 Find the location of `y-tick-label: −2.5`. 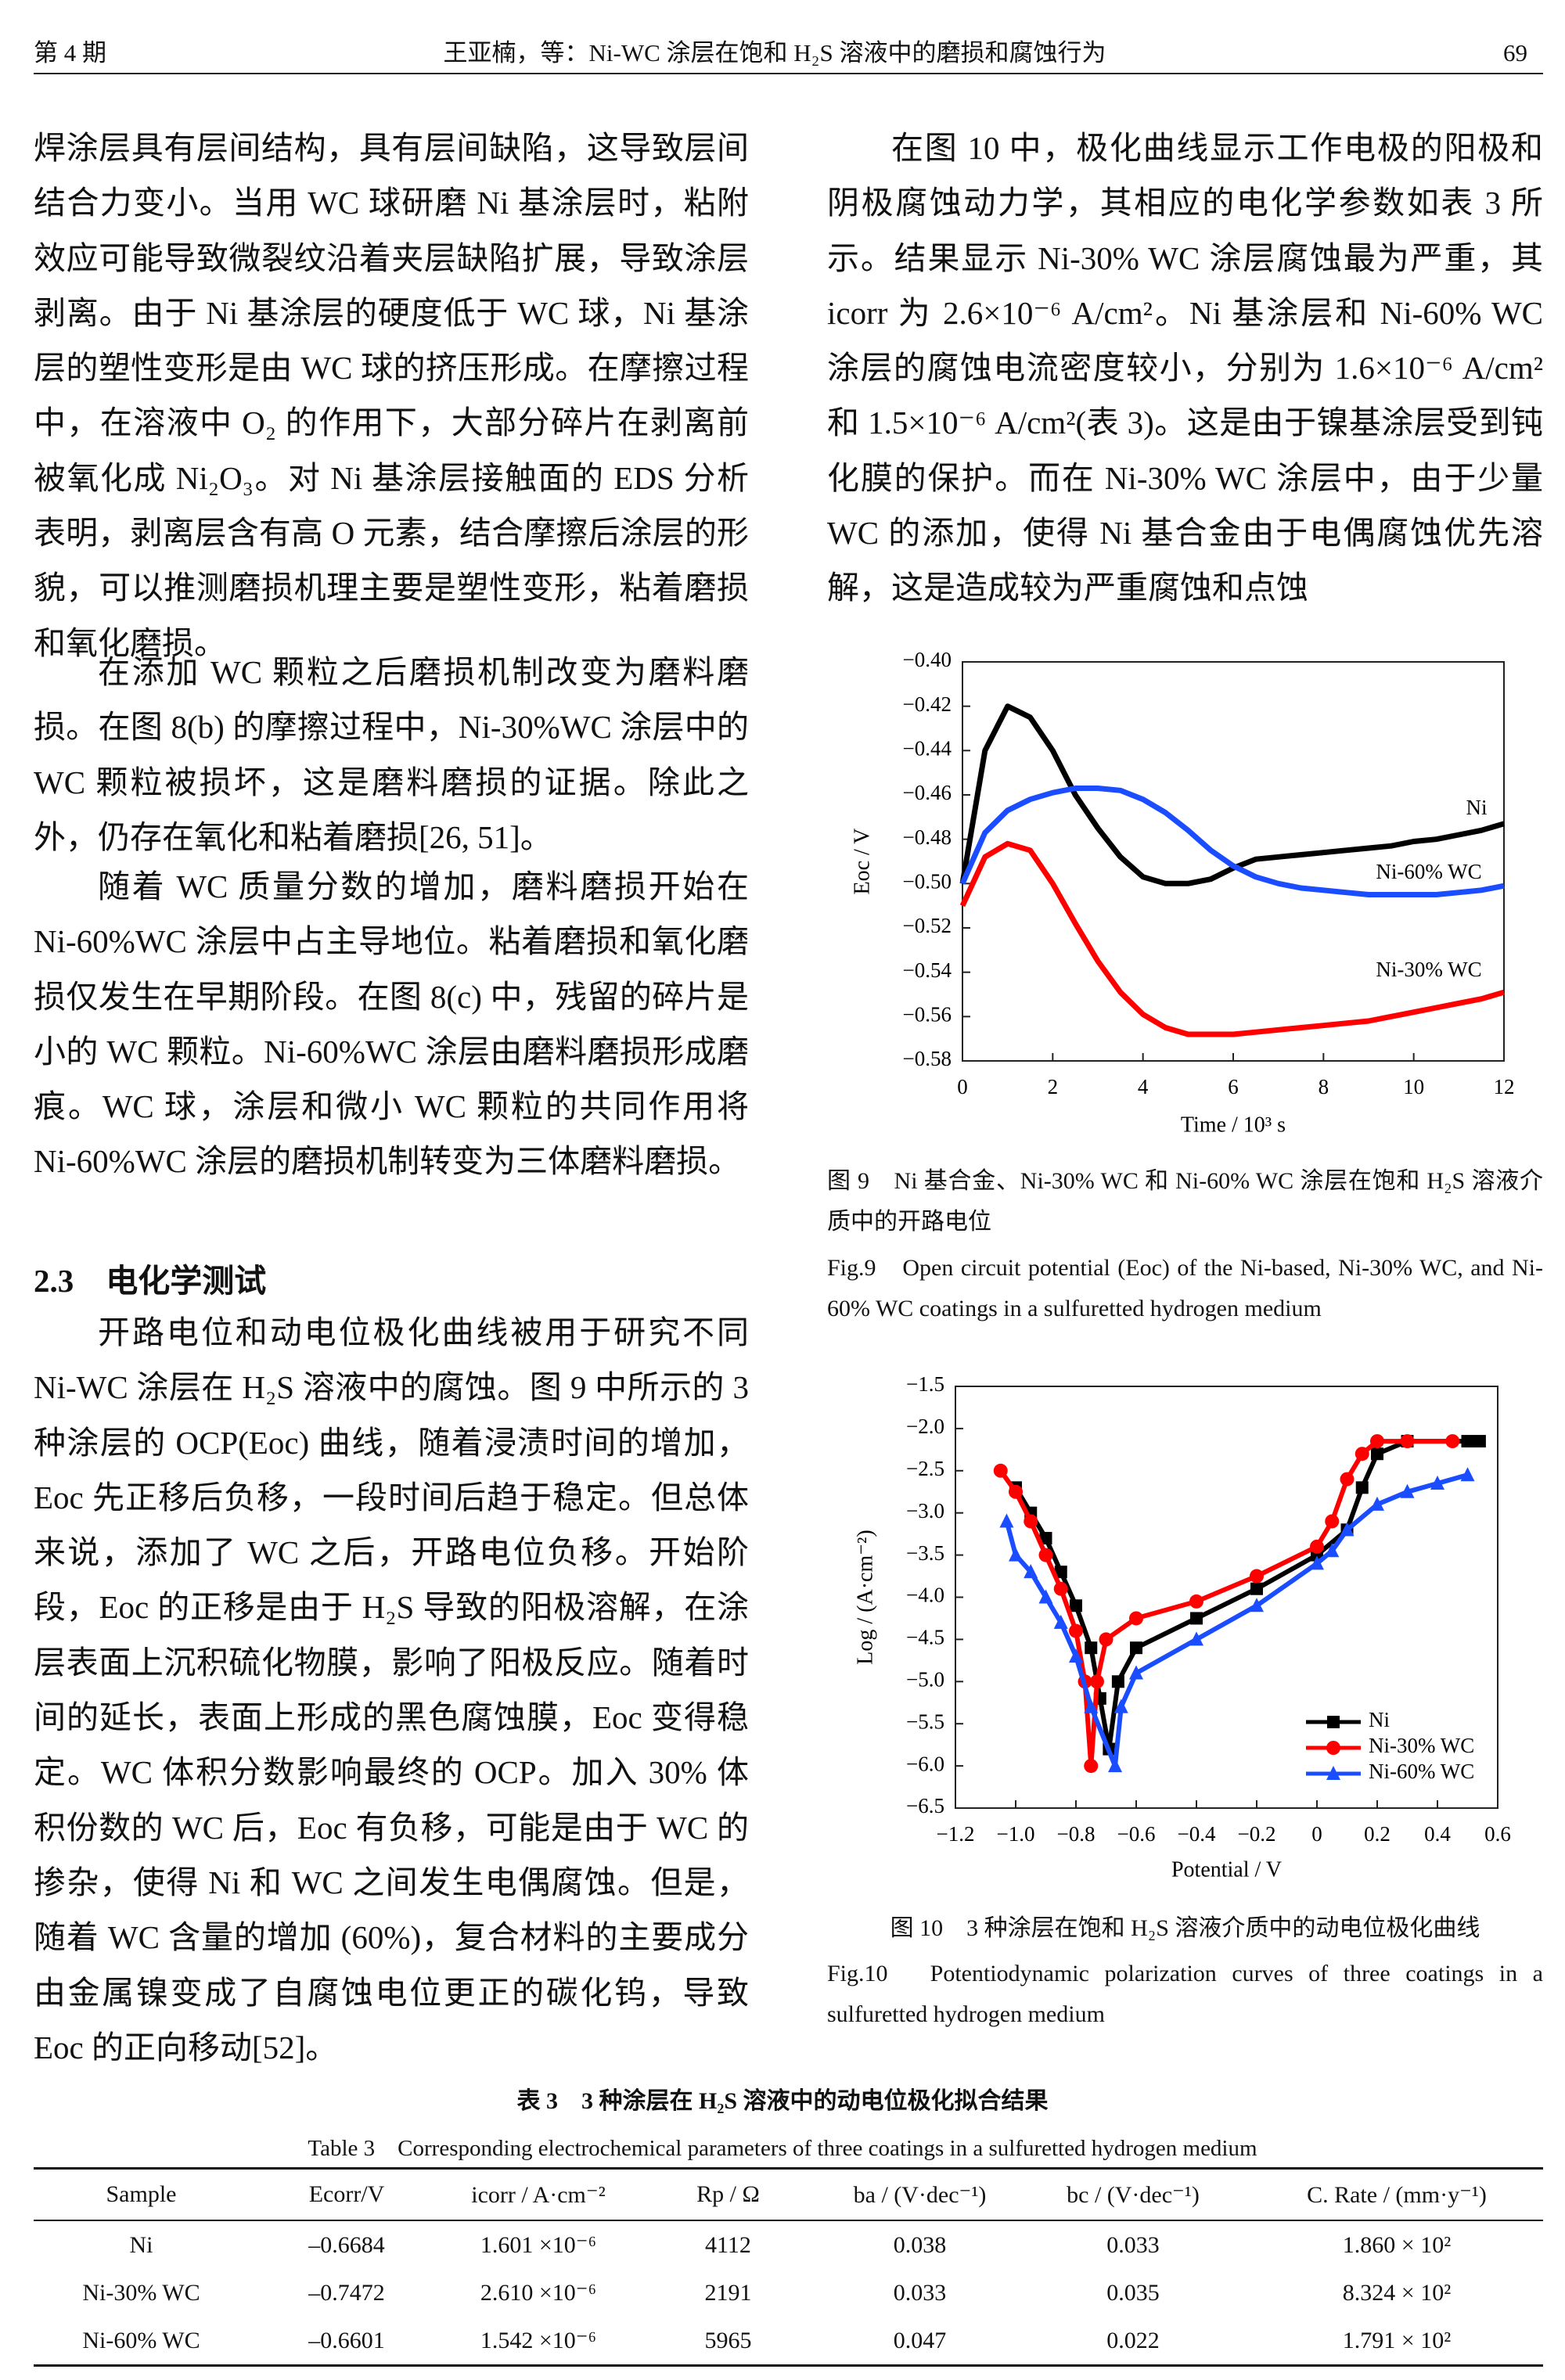

y-tick-label: −2.5 is located at coordinates (925, 1468).